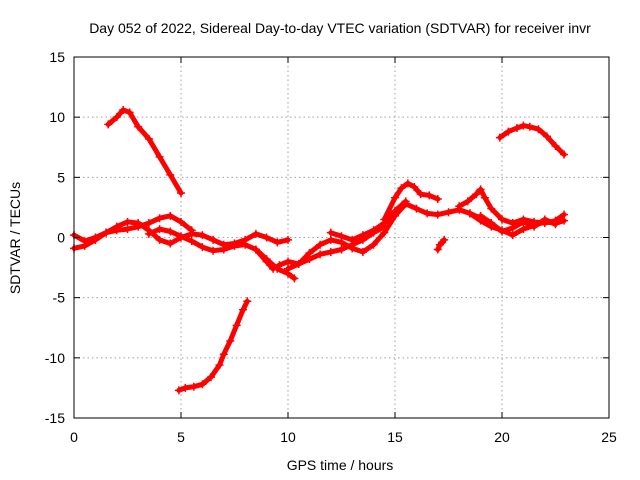 This screenshot has width=640, height=480. Describe the element at coordinates (181, 437) in the screenshot. I see `x-tick-label: 5` at that location.